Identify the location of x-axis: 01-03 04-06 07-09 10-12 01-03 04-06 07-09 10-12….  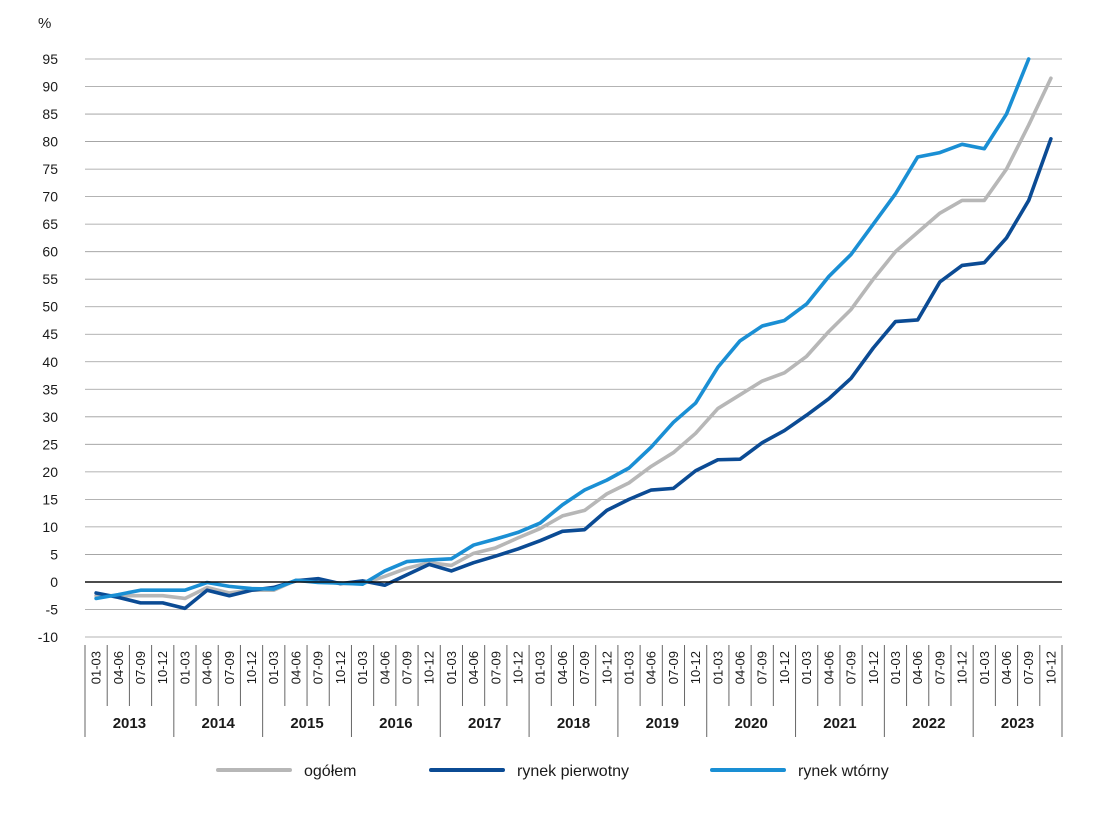
(573, 691).